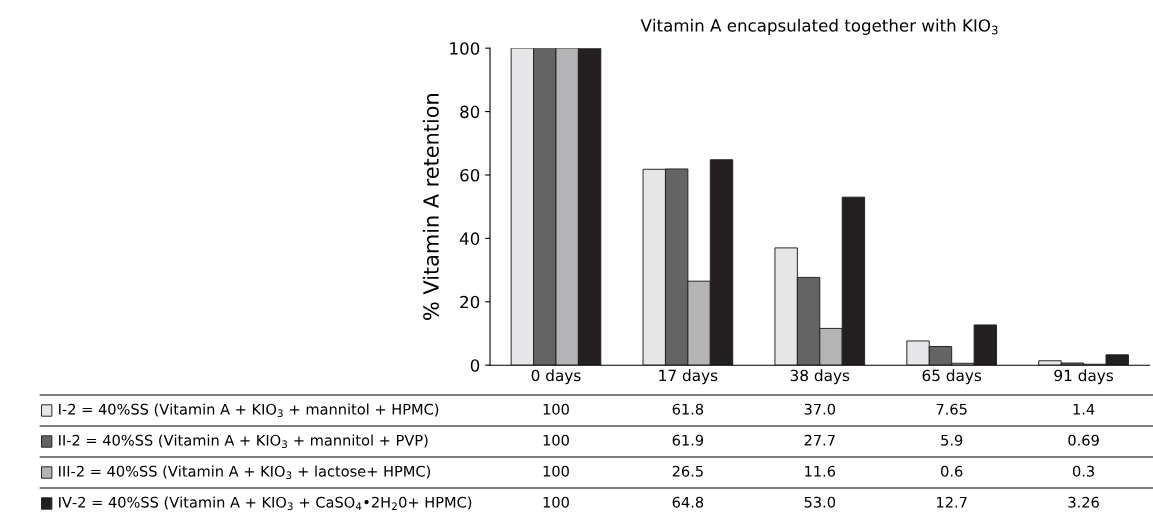  Describe the element at coordinates (243, 441) in the screenshot. I see `legend-label: II-2 = 40%SS (Vitamin A + KIO$_{3}$ + mannitol + PVP)` at that location.